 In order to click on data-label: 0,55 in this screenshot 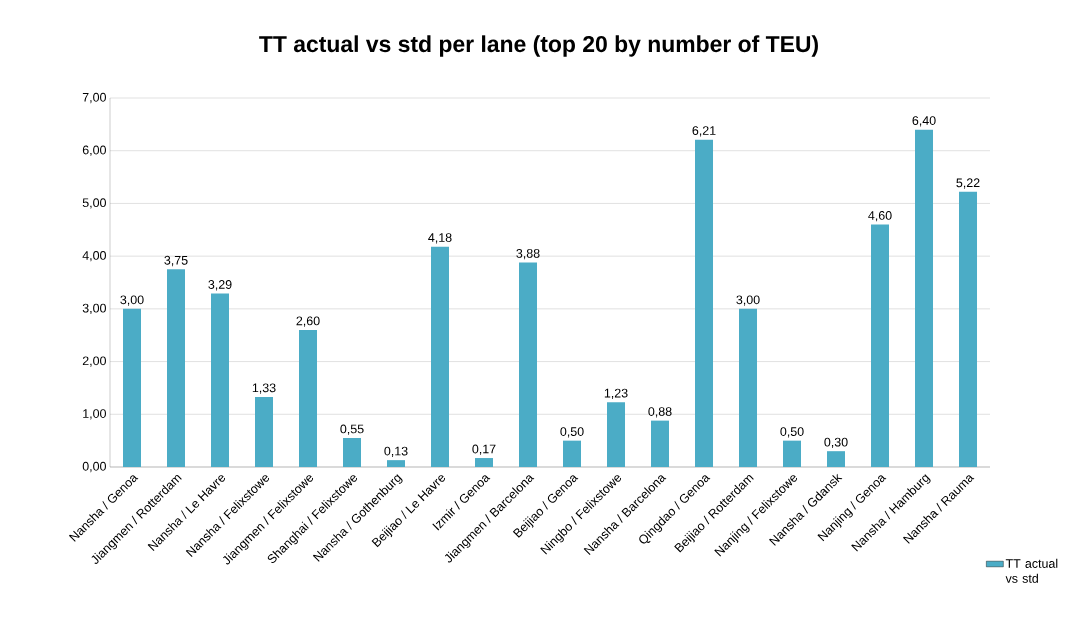, I will do `click(352, 429)`.